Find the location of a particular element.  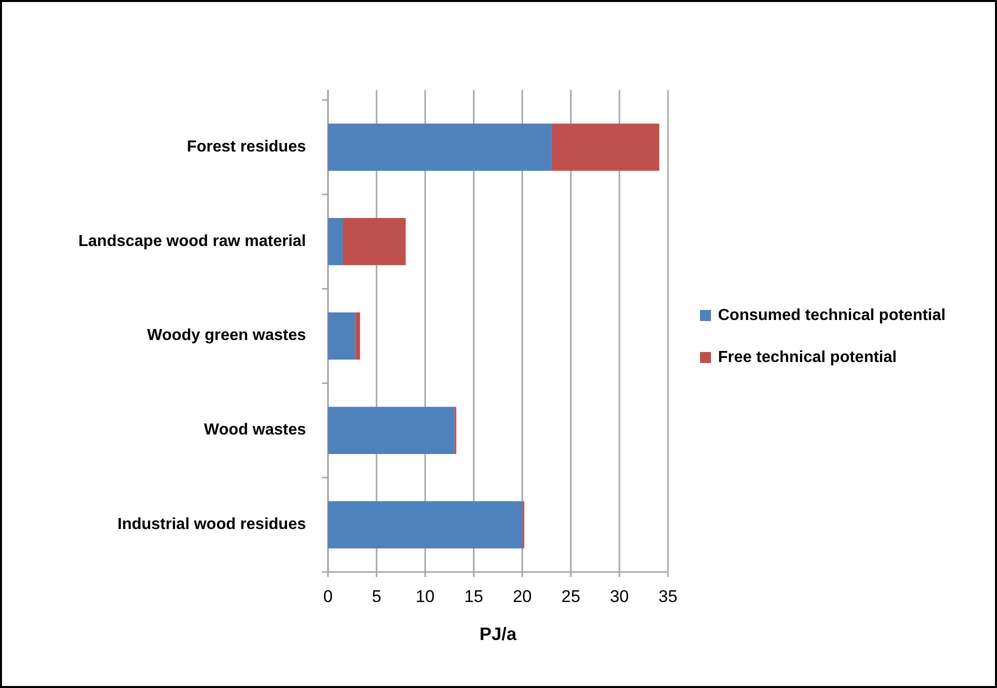

y-tick-label: Woody green wastes is located at coordinates (226, 335).